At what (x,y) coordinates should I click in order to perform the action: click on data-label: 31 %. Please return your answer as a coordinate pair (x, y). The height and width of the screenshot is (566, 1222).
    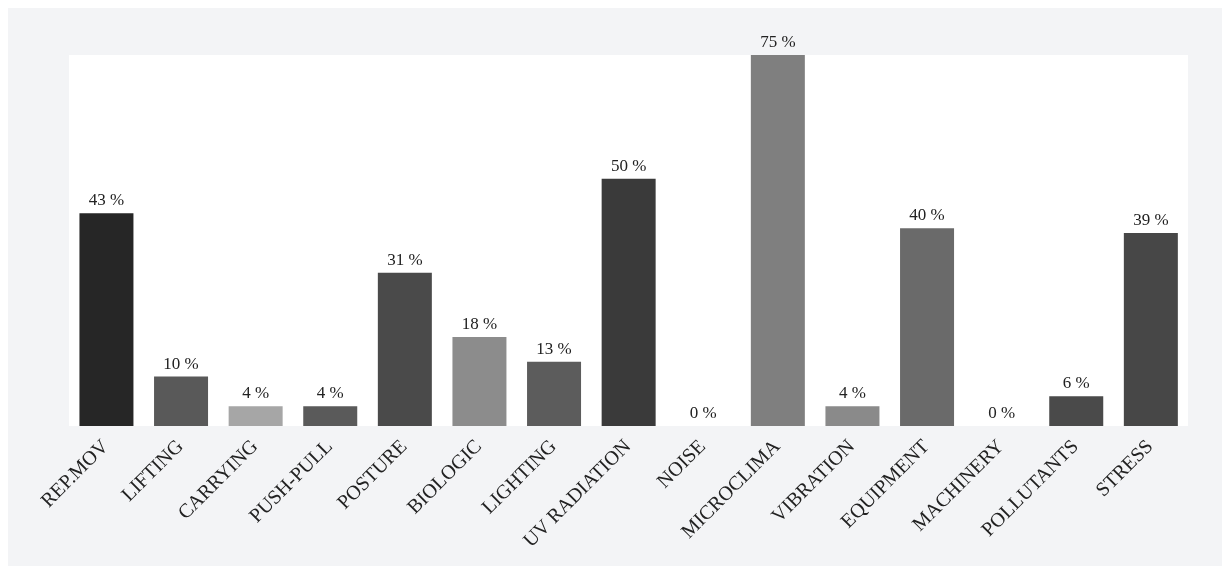
    Looking at the image, I should click on (405, 259).